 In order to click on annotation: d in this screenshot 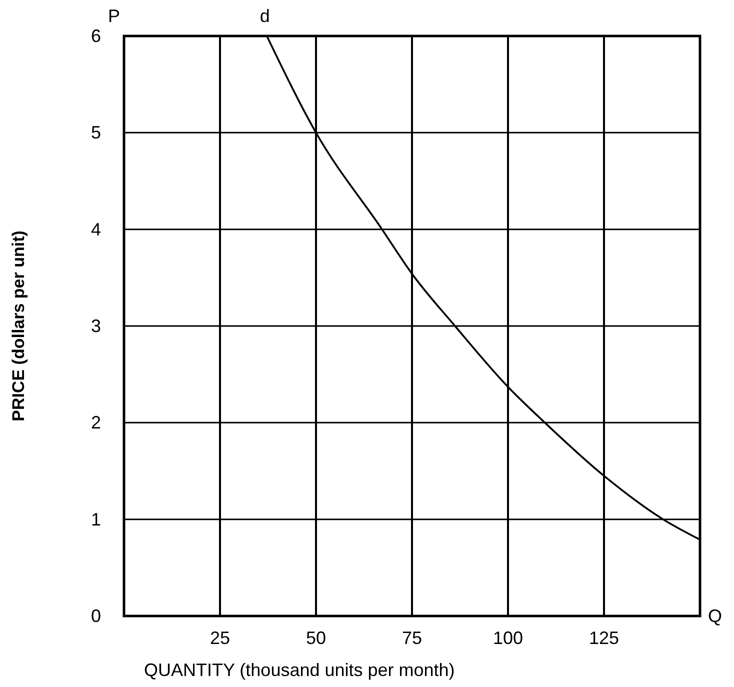, I will do `click(265, 16)`.